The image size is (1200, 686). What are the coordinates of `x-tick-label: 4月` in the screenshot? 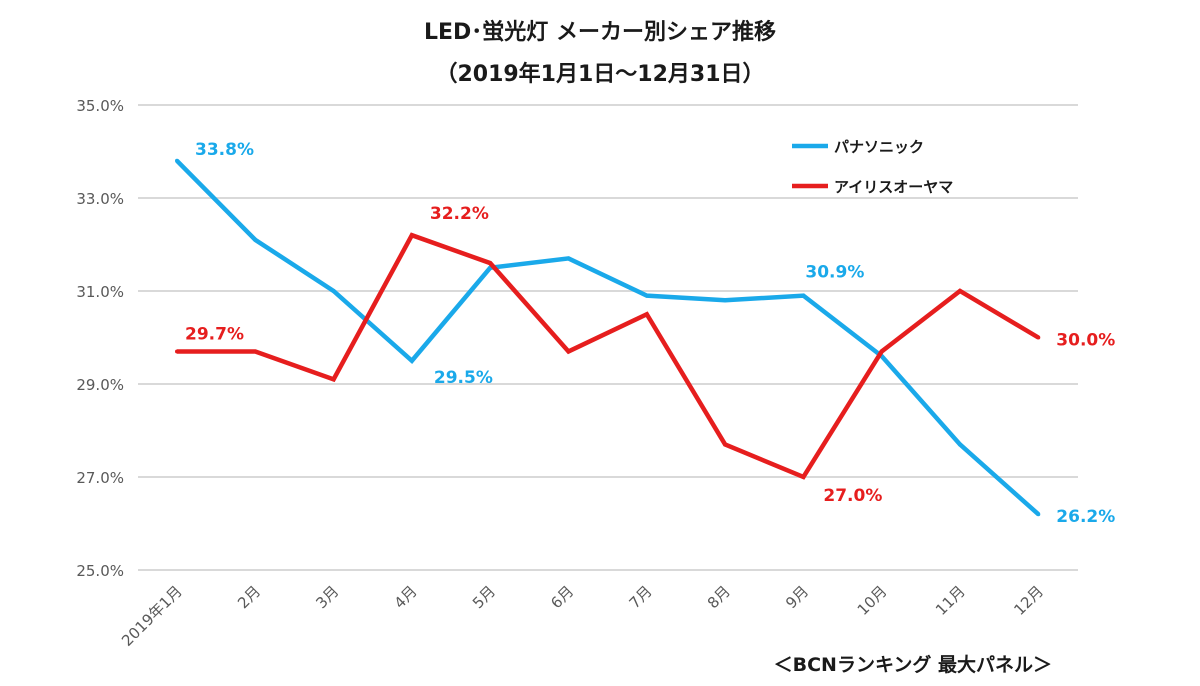 It's located at (406, 597).